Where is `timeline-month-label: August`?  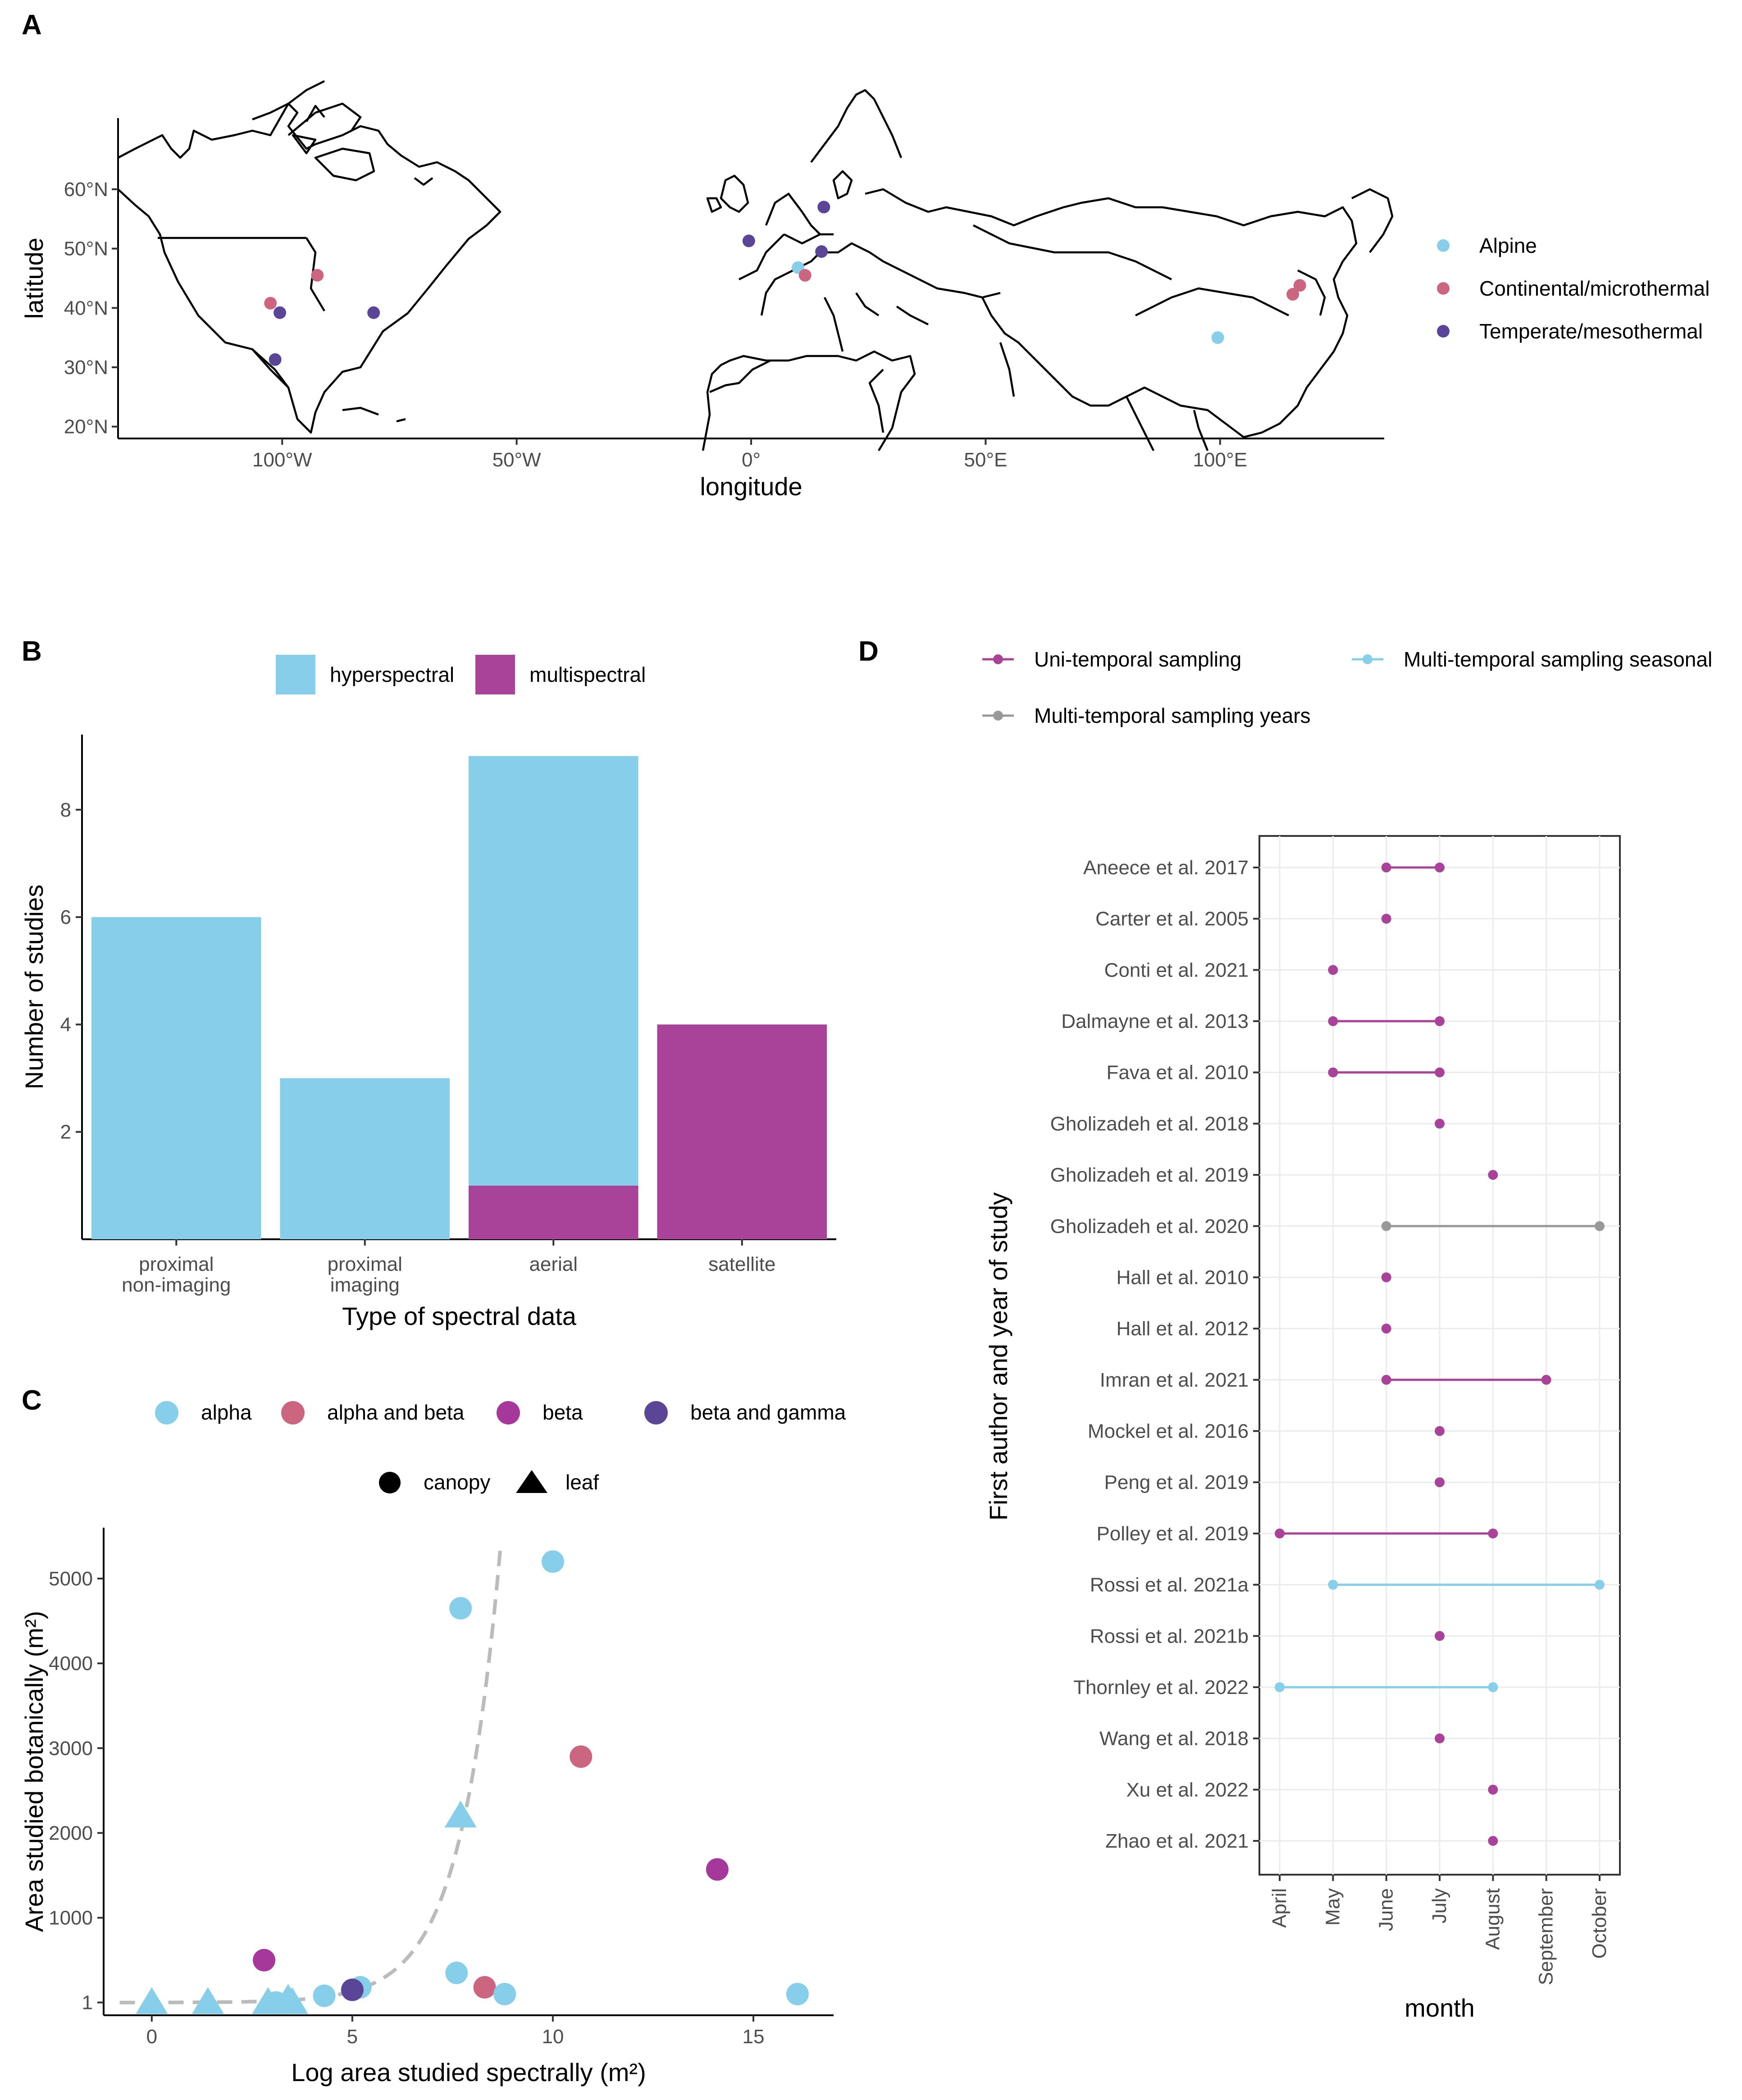
timeline-month-label: August is located at coordinates (1493, 1919).